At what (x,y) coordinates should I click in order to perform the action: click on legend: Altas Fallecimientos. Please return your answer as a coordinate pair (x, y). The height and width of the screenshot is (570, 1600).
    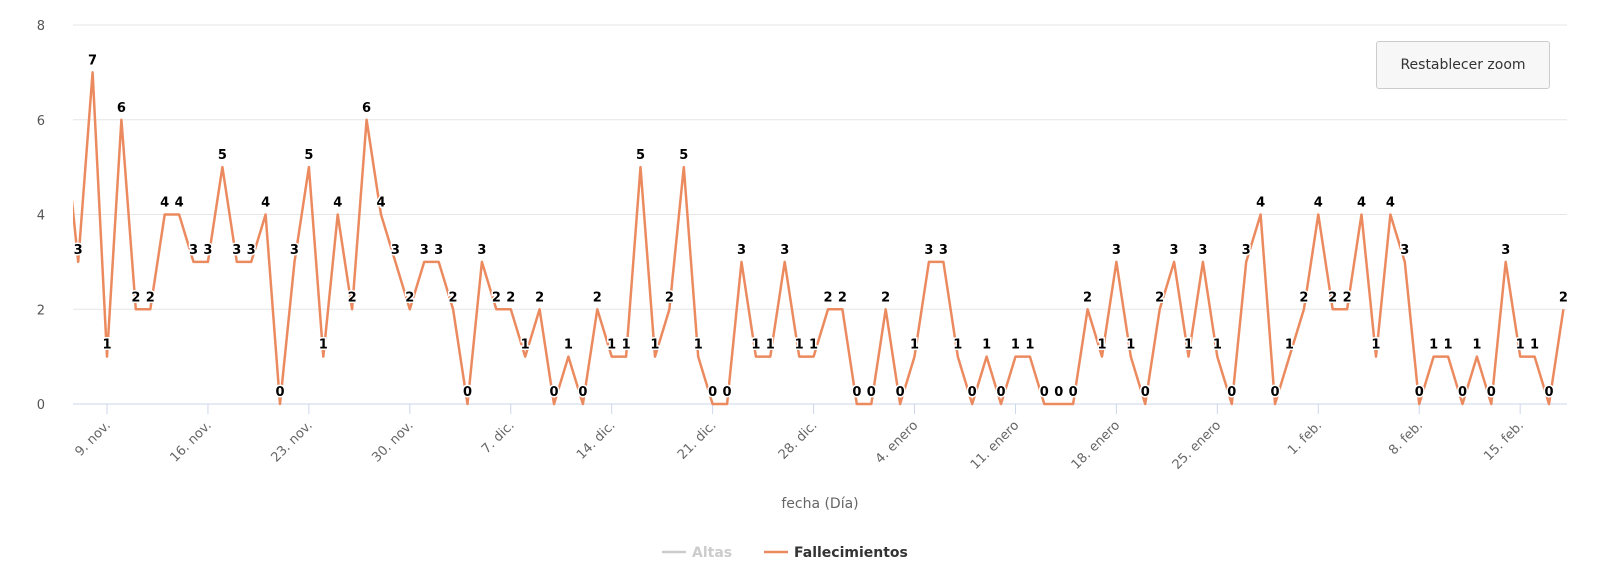
    Looking at the image, I should click on (785, 553).